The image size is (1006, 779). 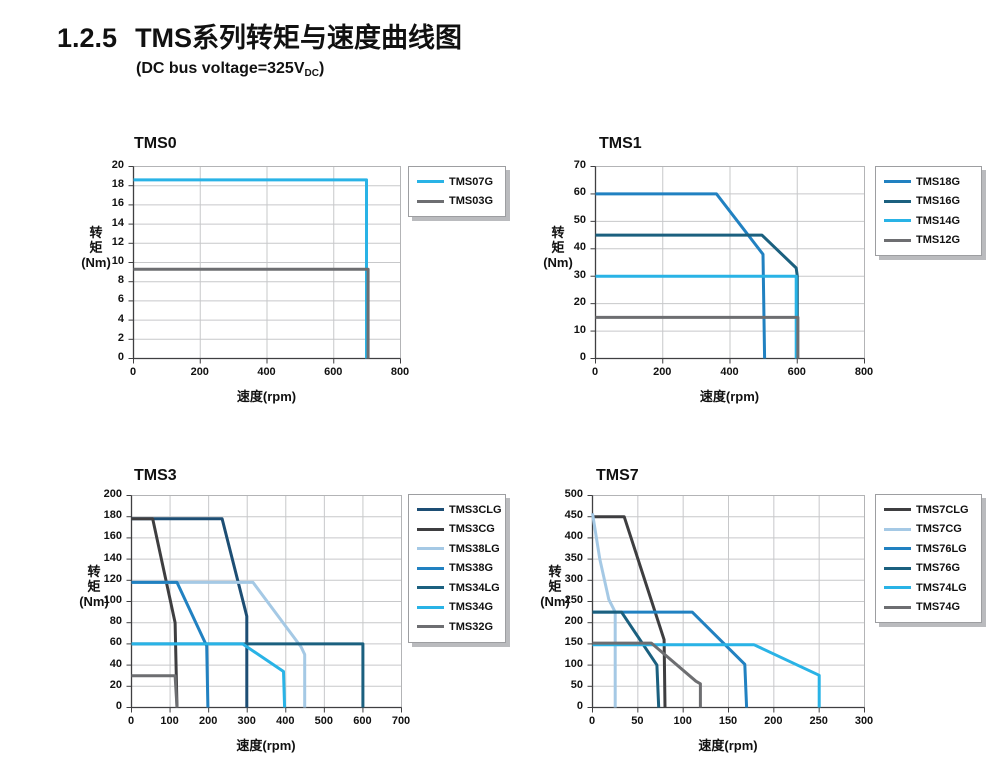 What do you see at coordinates (938, 181) in the screenshot?
I see `legend-label: TMS18G` at bounding box center [938, 181].